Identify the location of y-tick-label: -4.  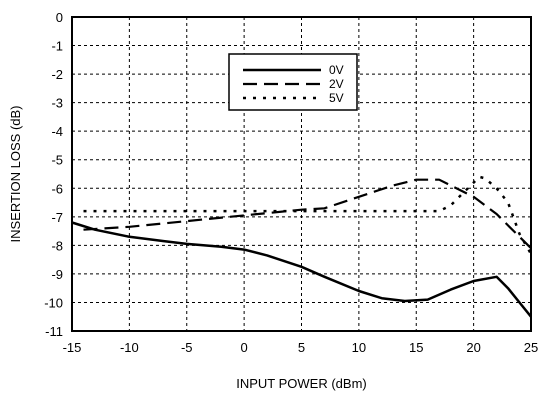
(57, 131).